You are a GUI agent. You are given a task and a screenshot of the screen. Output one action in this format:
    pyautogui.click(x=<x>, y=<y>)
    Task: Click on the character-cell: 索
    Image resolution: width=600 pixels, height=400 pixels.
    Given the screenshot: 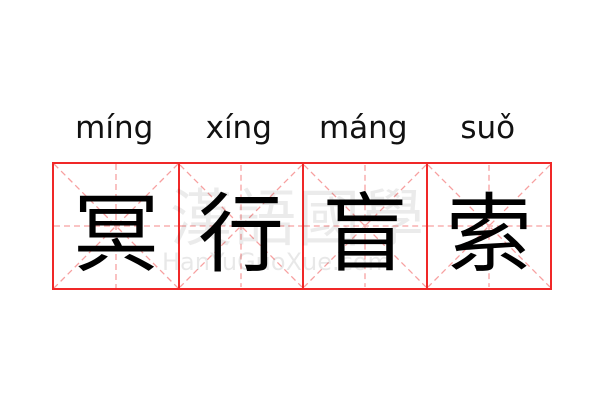 What is the action you would take?
    pyautogui.click(x=488, y=226)
    